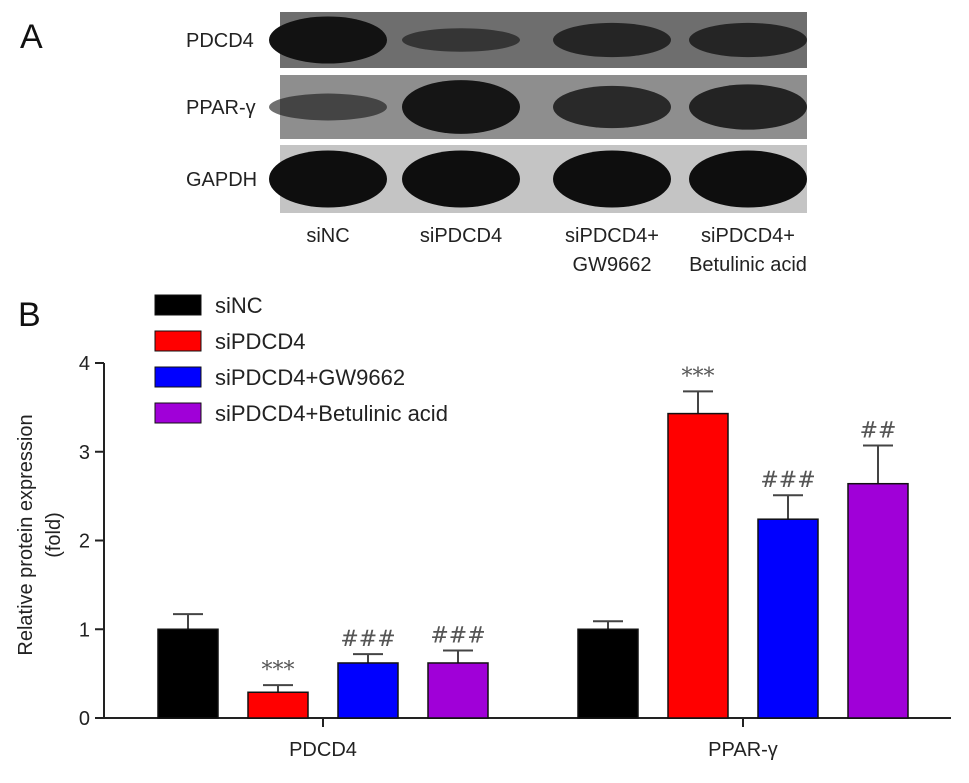 The height and width of the screenshot is (783, 969). Describe the element at coordinates (327, 236) in the screenshot. I see `lane-label: siNC` at that location.